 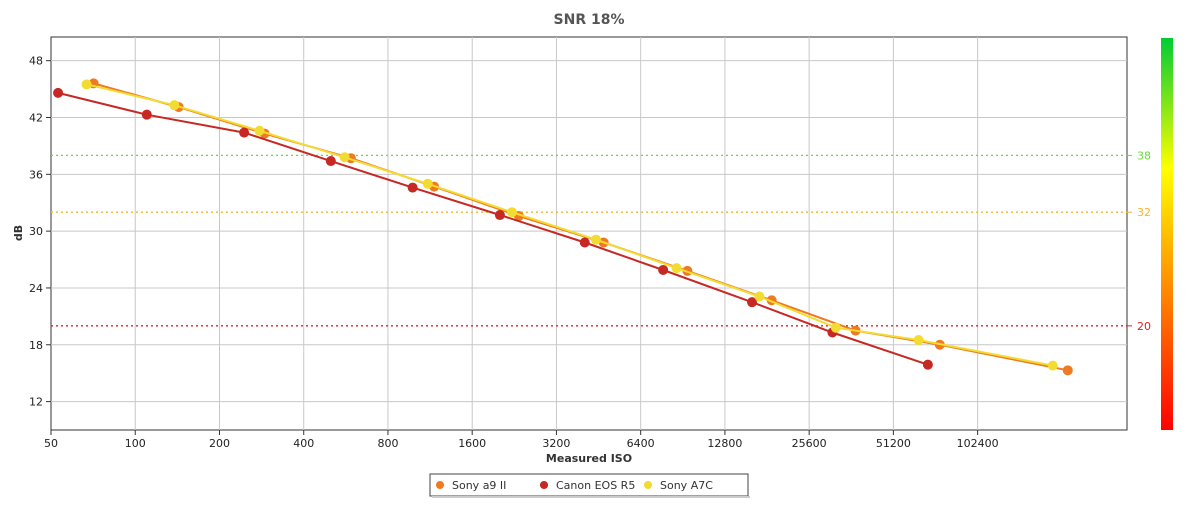 I want to click on y-axis-ticks: 12 18 24 30 36 42 48, so click(x=40, y=232).